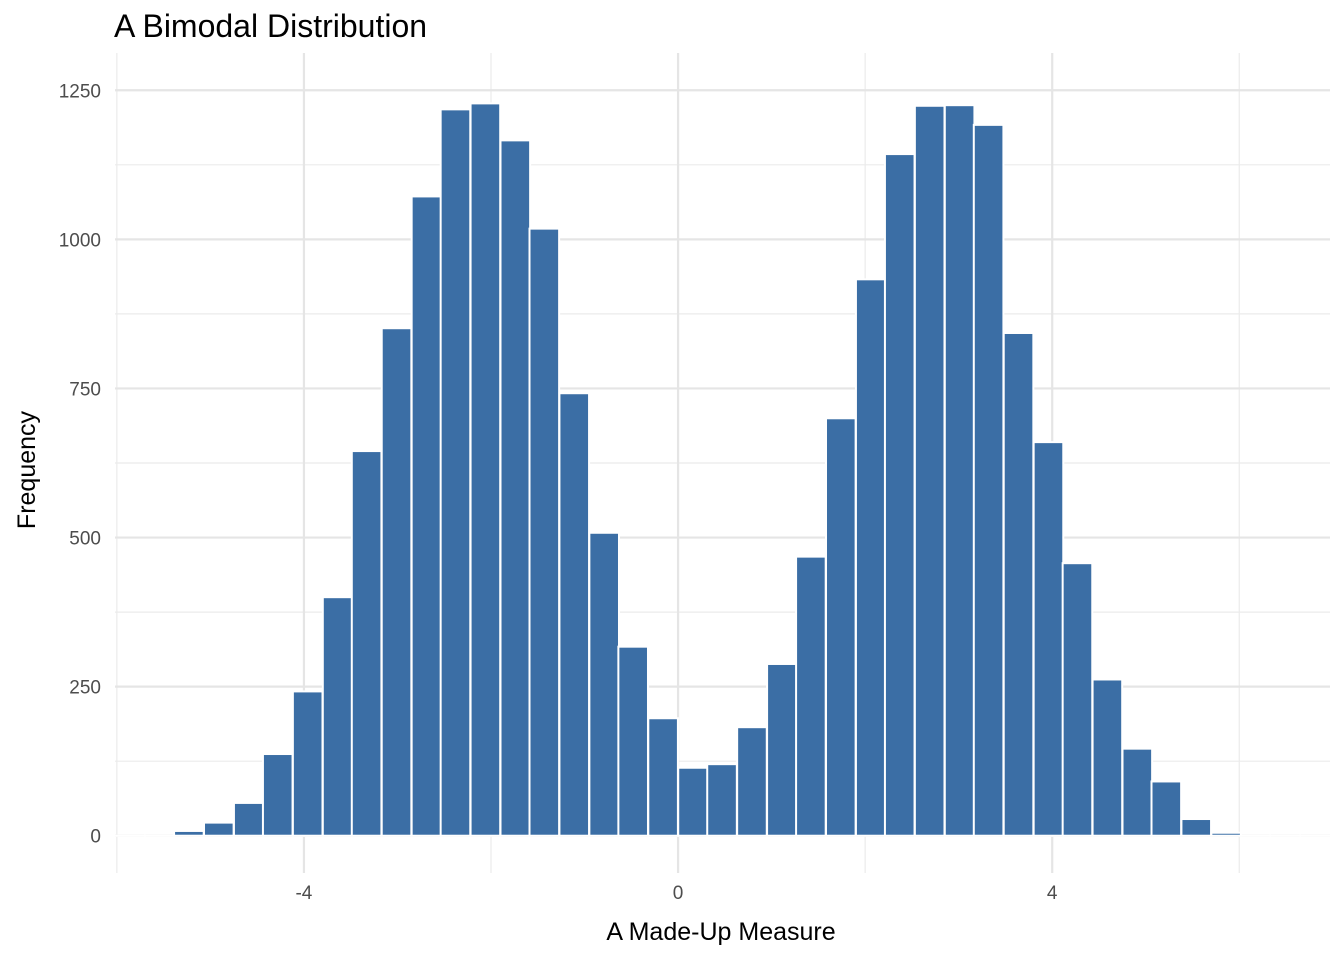  What do you see at coordinates (271, 26) in the screenshot?
I see `chart-title: A Bimodal Distribution` at bounding box center [271, 26].